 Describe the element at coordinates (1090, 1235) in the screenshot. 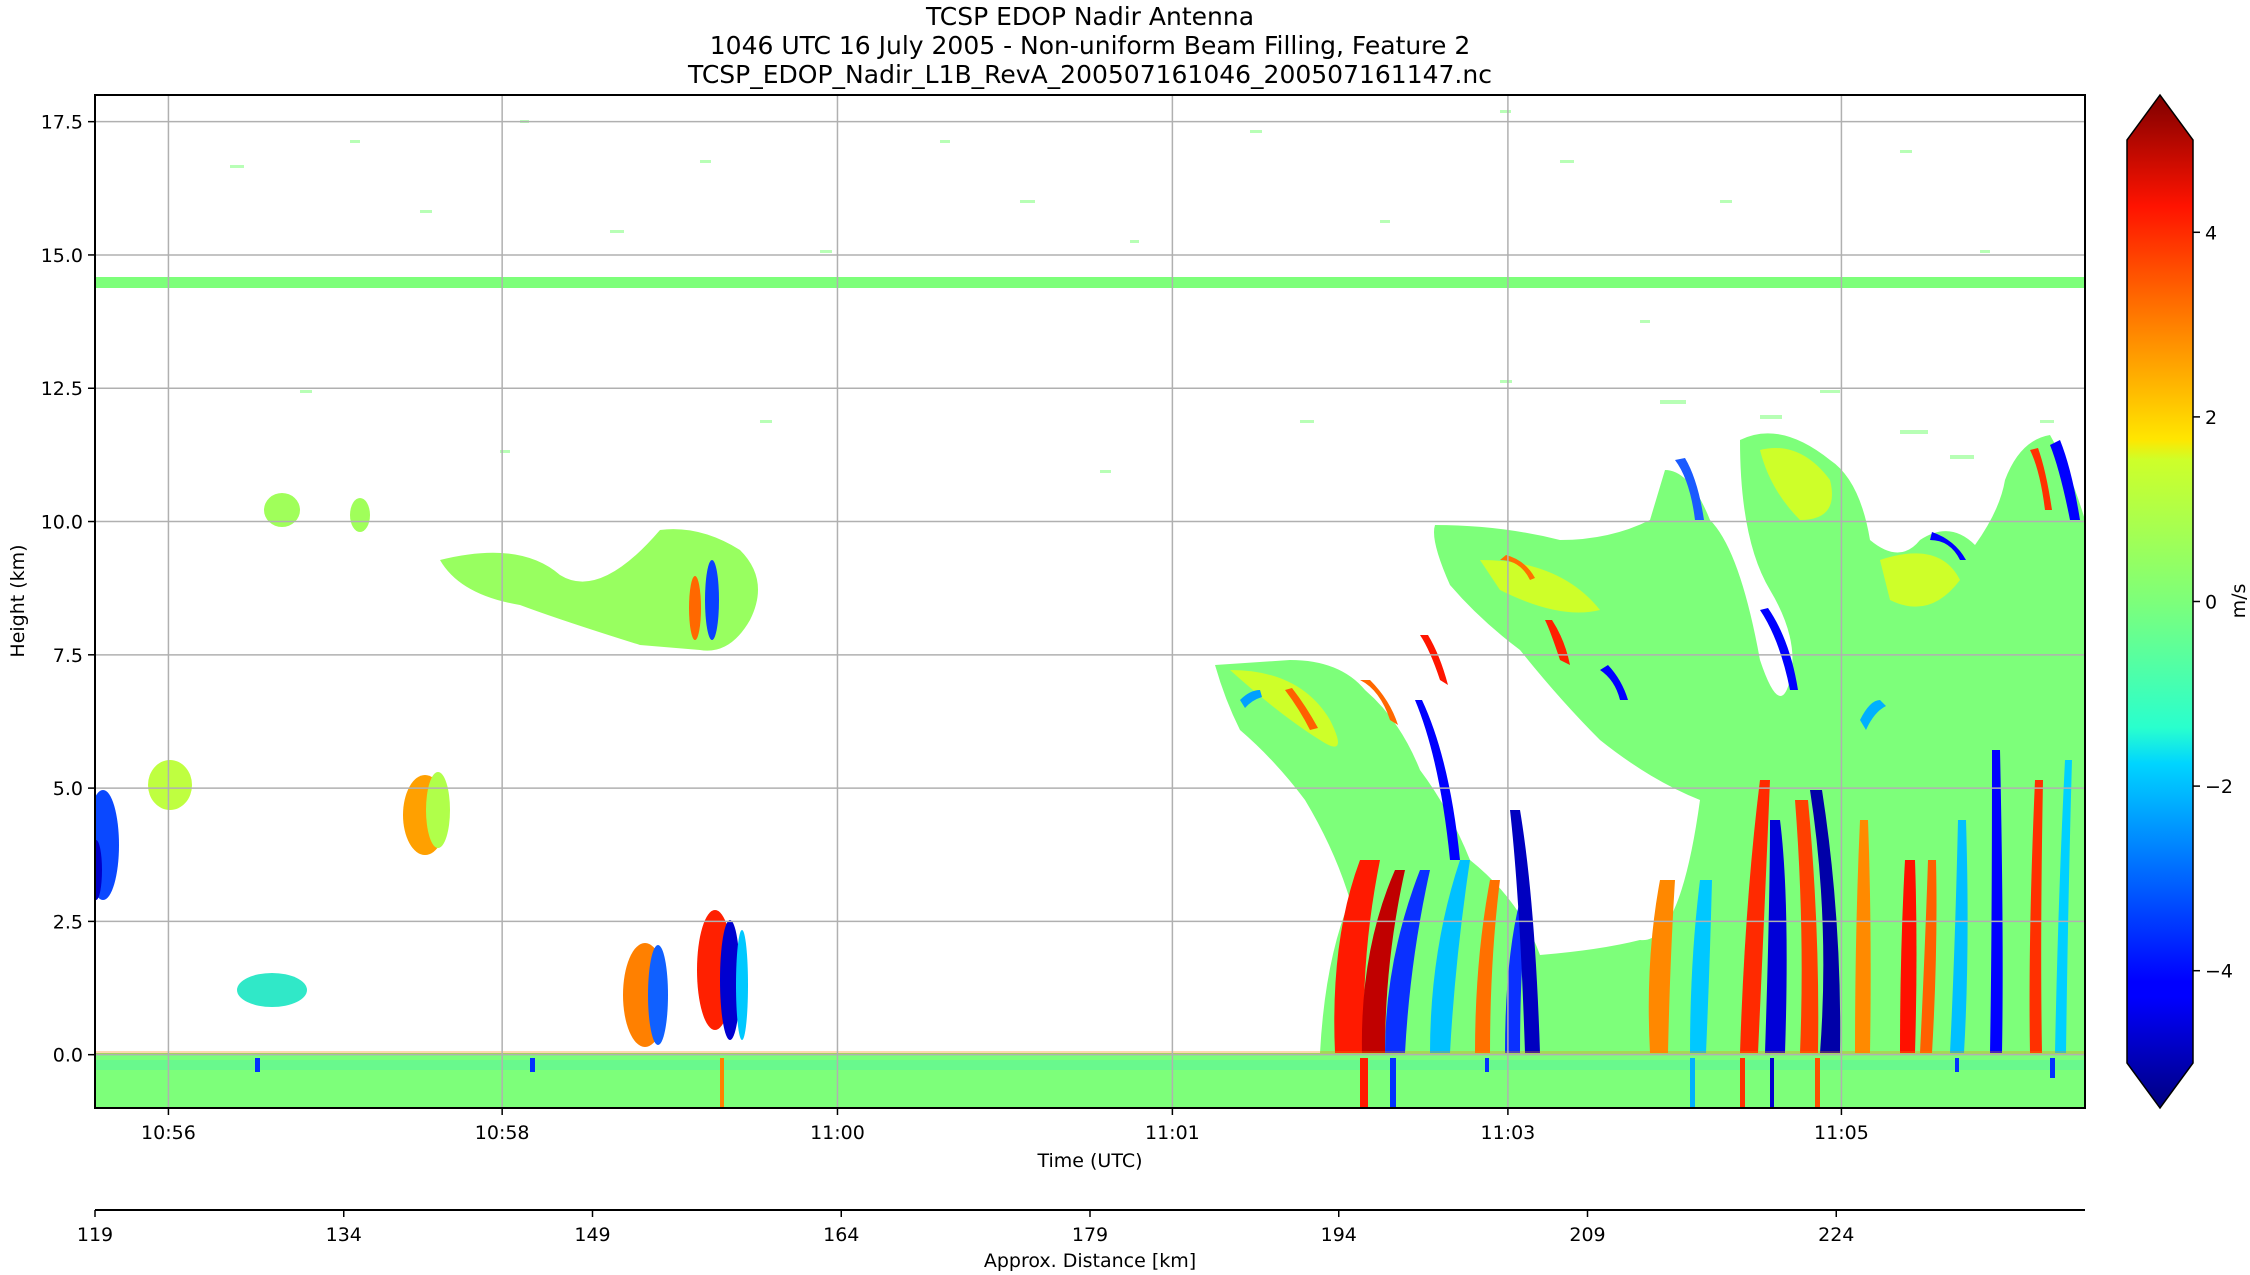

I see `distance-tick-label: 179` at that location.